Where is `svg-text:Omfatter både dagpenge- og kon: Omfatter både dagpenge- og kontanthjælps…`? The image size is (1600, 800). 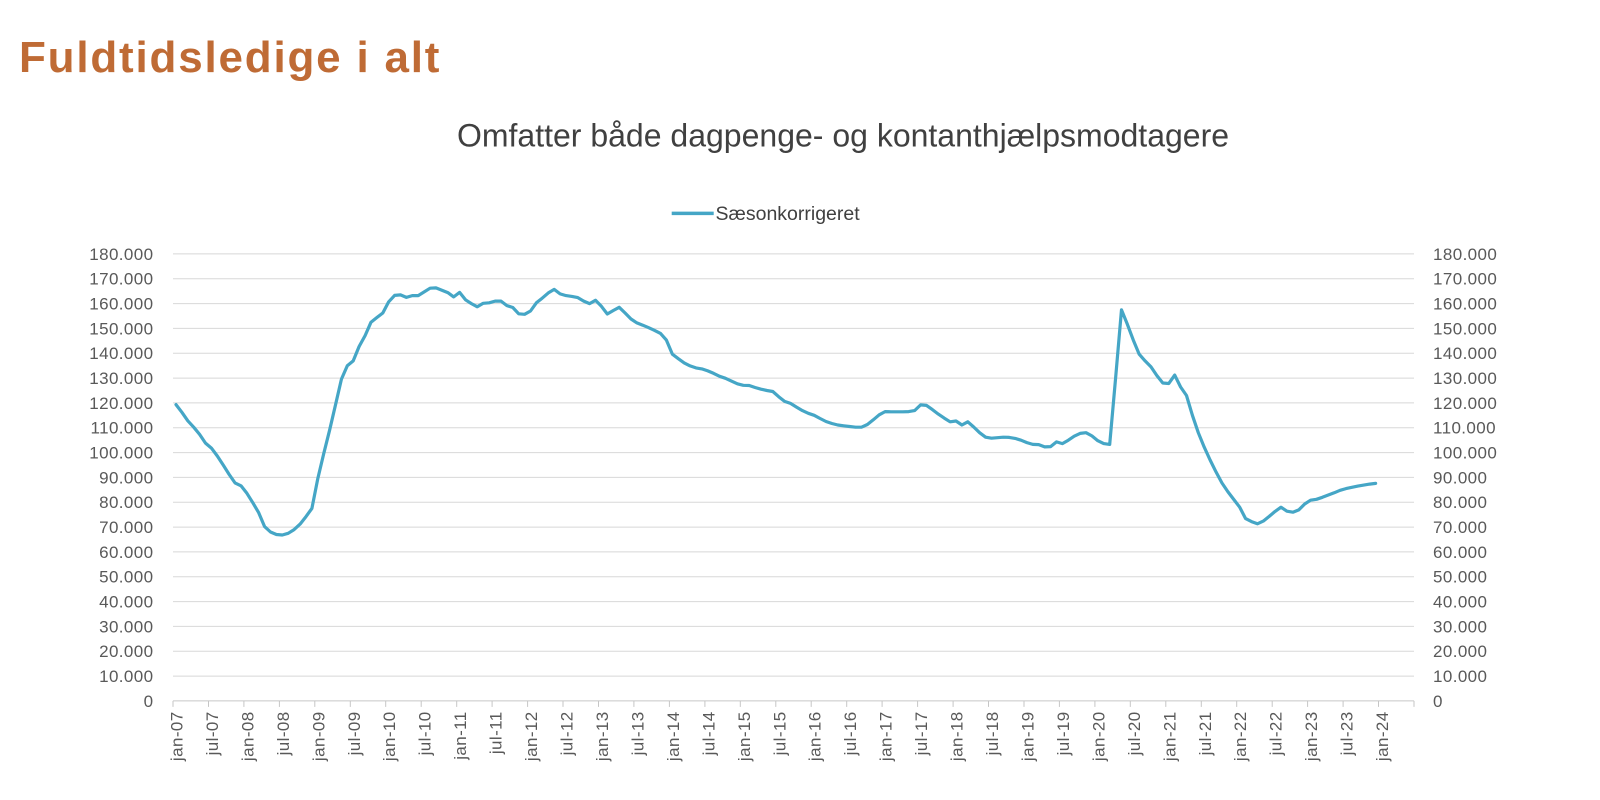
svg-text:Omfatter både dagpenge- og kon: Omfatter både dagpenge- og kontanthjælps… is located at coordinates (843, 136).